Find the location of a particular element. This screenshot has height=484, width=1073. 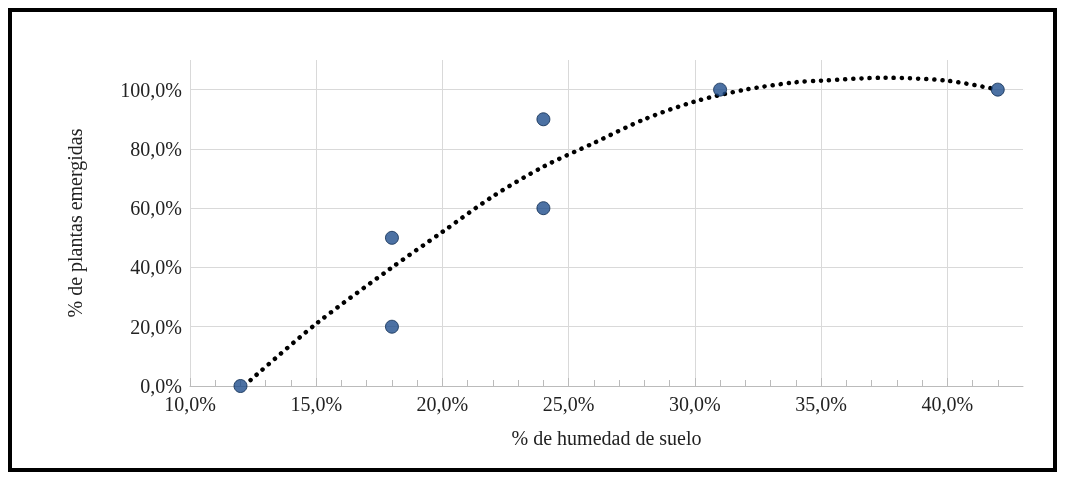

x-tick-label: 25,0% is located at coordinates (568, 404).